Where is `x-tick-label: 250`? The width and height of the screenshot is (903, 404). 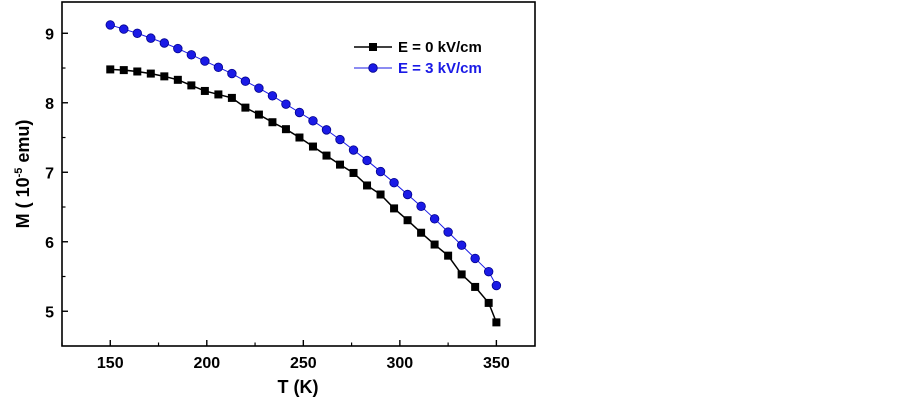 x-tick-label: 250 is located at coordinates (303, 363).